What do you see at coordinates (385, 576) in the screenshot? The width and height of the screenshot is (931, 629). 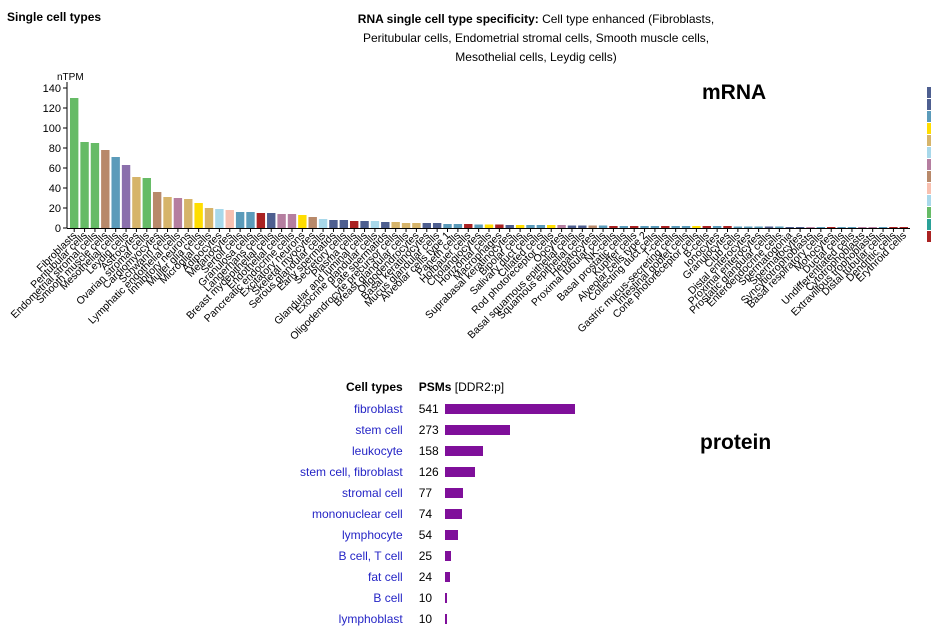 I see `protein-cell-type-link: fat cell` at bounding box center [385, 576].